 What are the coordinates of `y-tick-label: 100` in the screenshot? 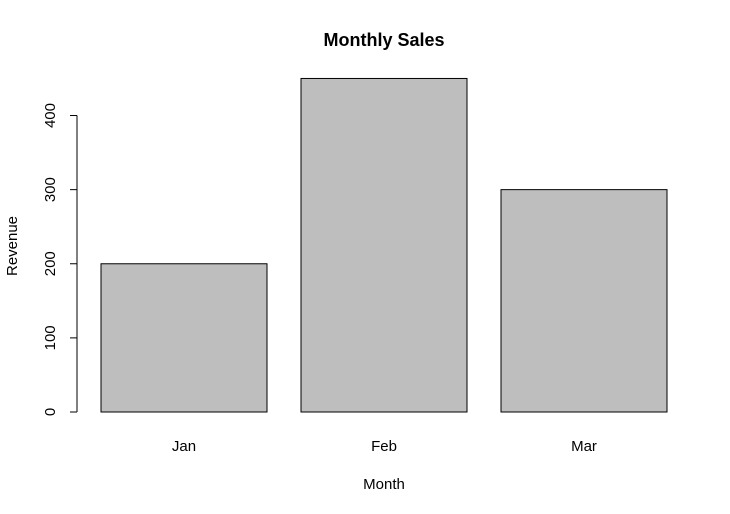 It's located at (50, 337).